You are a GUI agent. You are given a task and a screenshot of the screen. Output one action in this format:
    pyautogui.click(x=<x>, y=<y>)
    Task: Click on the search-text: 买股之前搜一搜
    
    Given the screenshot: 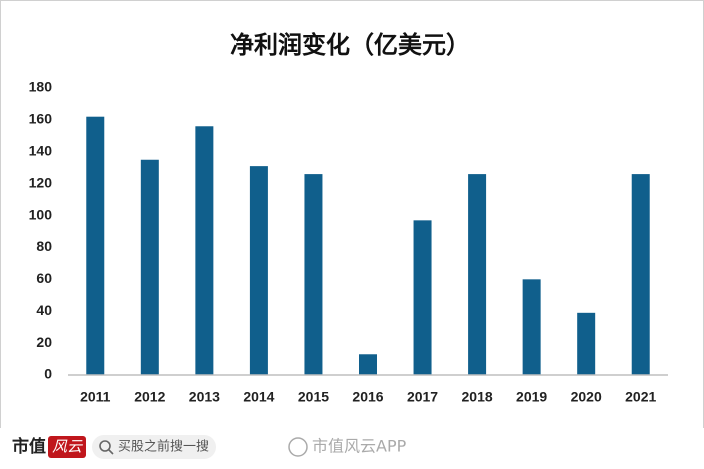 What is the action you would take?
    pyautogui.click(x=163, y=447)
    